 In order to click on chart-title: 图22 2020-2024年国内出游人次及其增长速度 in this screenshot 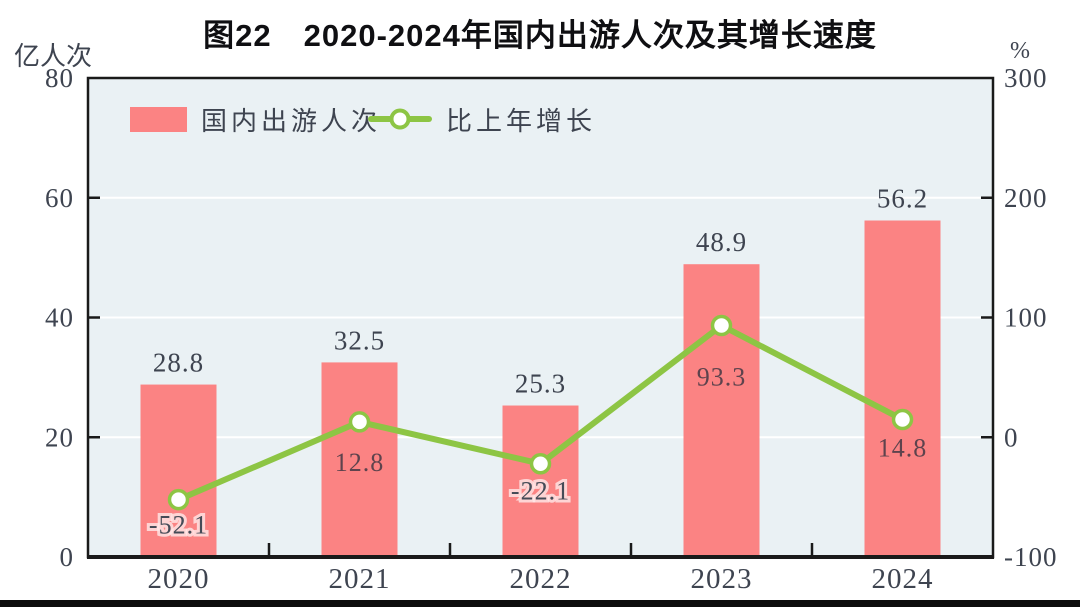, I will do `click(540, 35)`.